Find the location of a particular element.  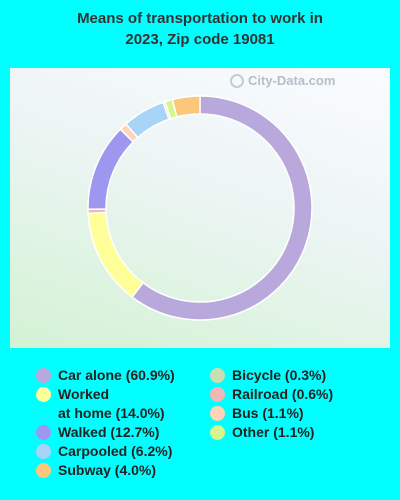

legend-item: Other (1.1%) is located at coordinates (271, 432).